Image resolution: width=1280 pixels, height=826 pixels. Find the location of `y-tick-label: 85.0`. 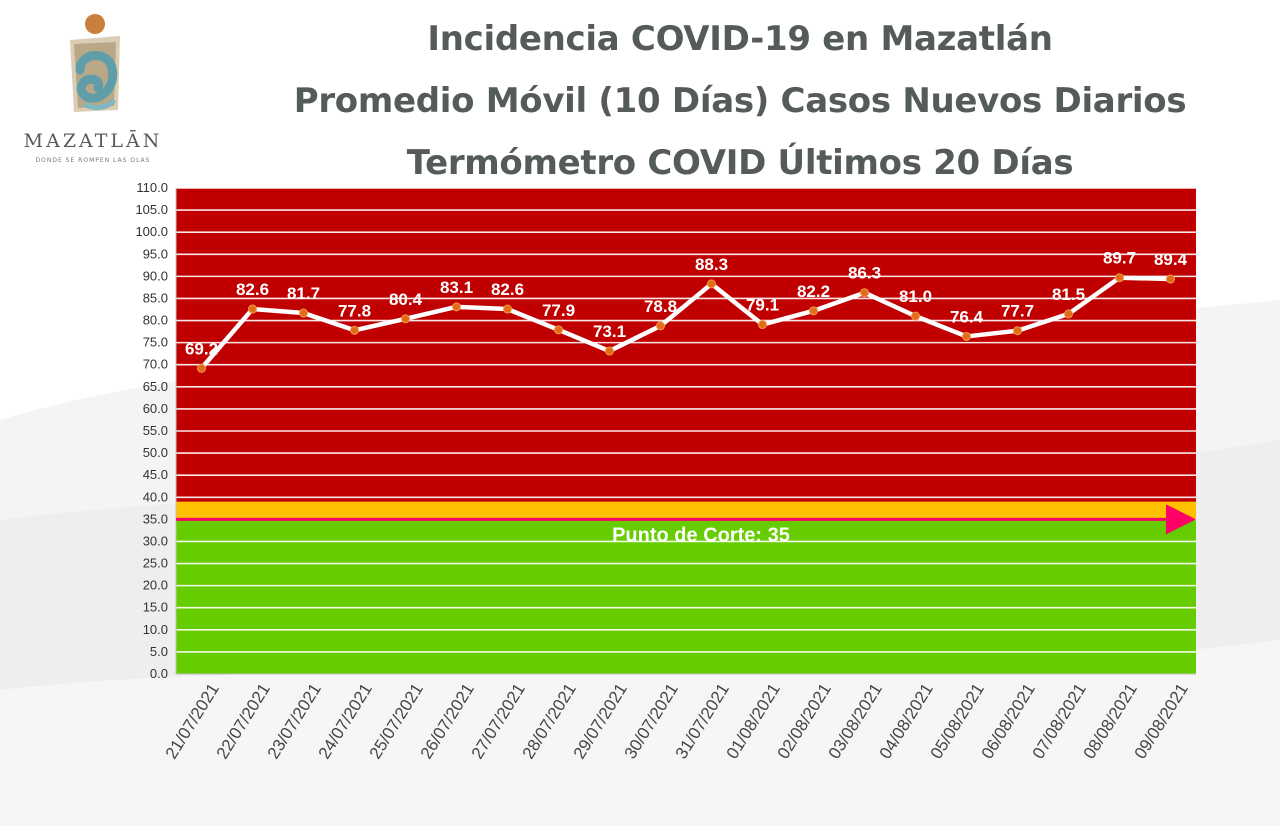

y-tick-label: 85.0 is located at coordinates (155, 297).